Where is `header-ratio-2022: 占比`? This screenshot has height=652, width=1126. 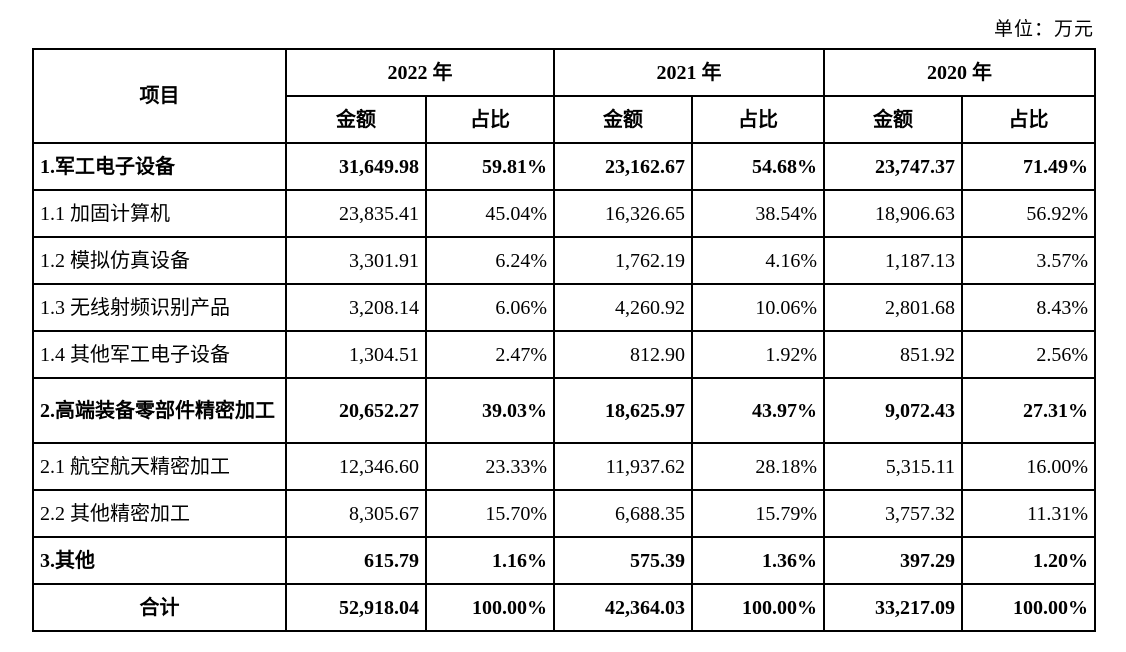 header-ratio-2022: 占比 is located at coordinates (490, 119).